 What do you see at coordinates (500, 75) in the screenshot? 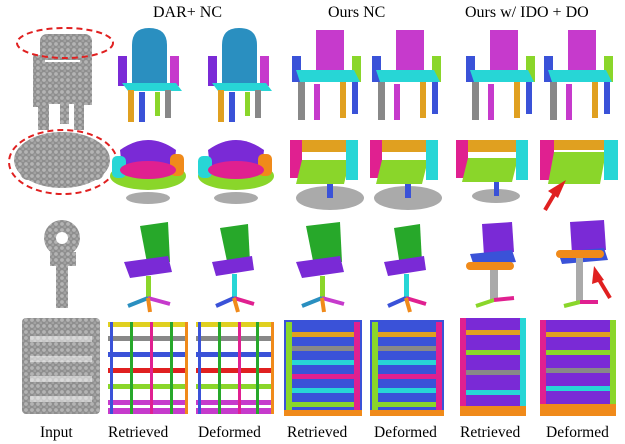
I see `row-1-ido-retrieved` at bounding box center [500, 75].